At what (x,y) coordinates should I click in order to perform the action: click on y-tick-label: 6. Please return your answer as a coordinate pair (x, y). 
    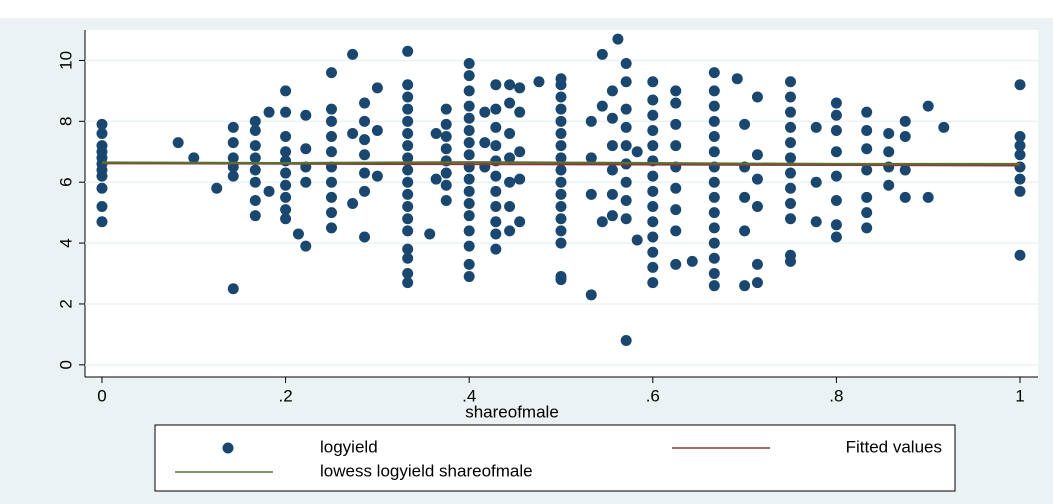
    Looking at the image, I should click on (65, 181).